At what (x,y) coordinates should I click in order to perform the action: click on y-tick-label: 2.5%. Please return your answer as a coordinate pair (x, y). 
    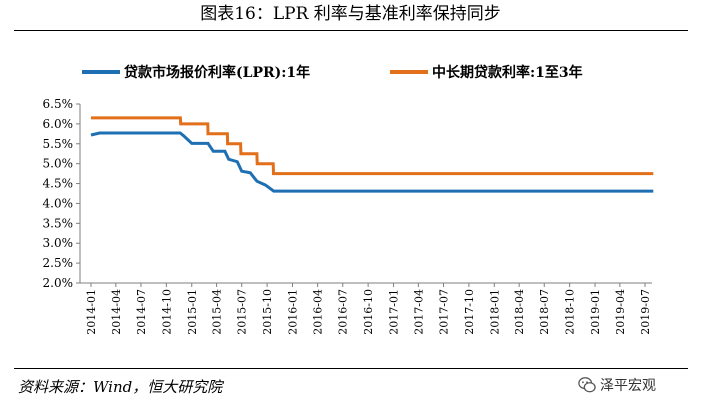
    Looking at the image, I should click on (58, 263).